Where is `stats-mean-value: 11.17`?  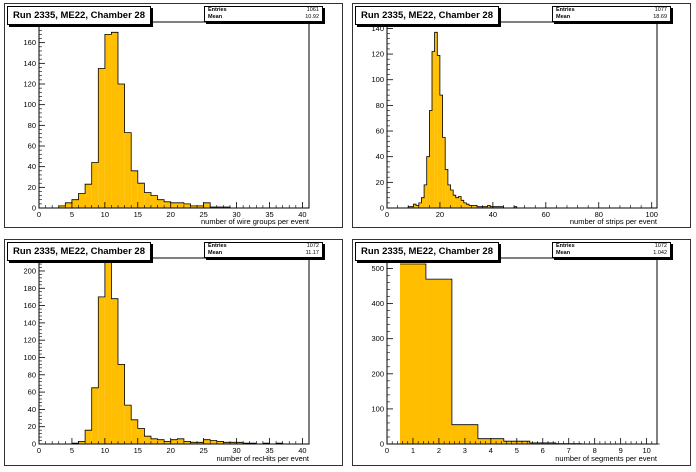 stats-mean-value: 11.17 is located at coordinates (312, 253).